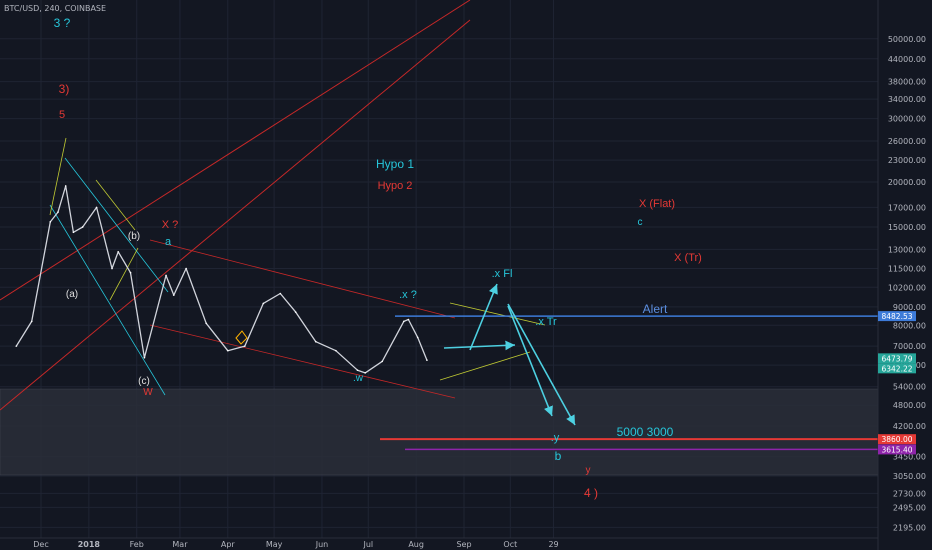  What do you see at coordinates (907, 287) in the screenshot?
I see `y-tick-label: 10200.00` at bounding box center [907, 287].